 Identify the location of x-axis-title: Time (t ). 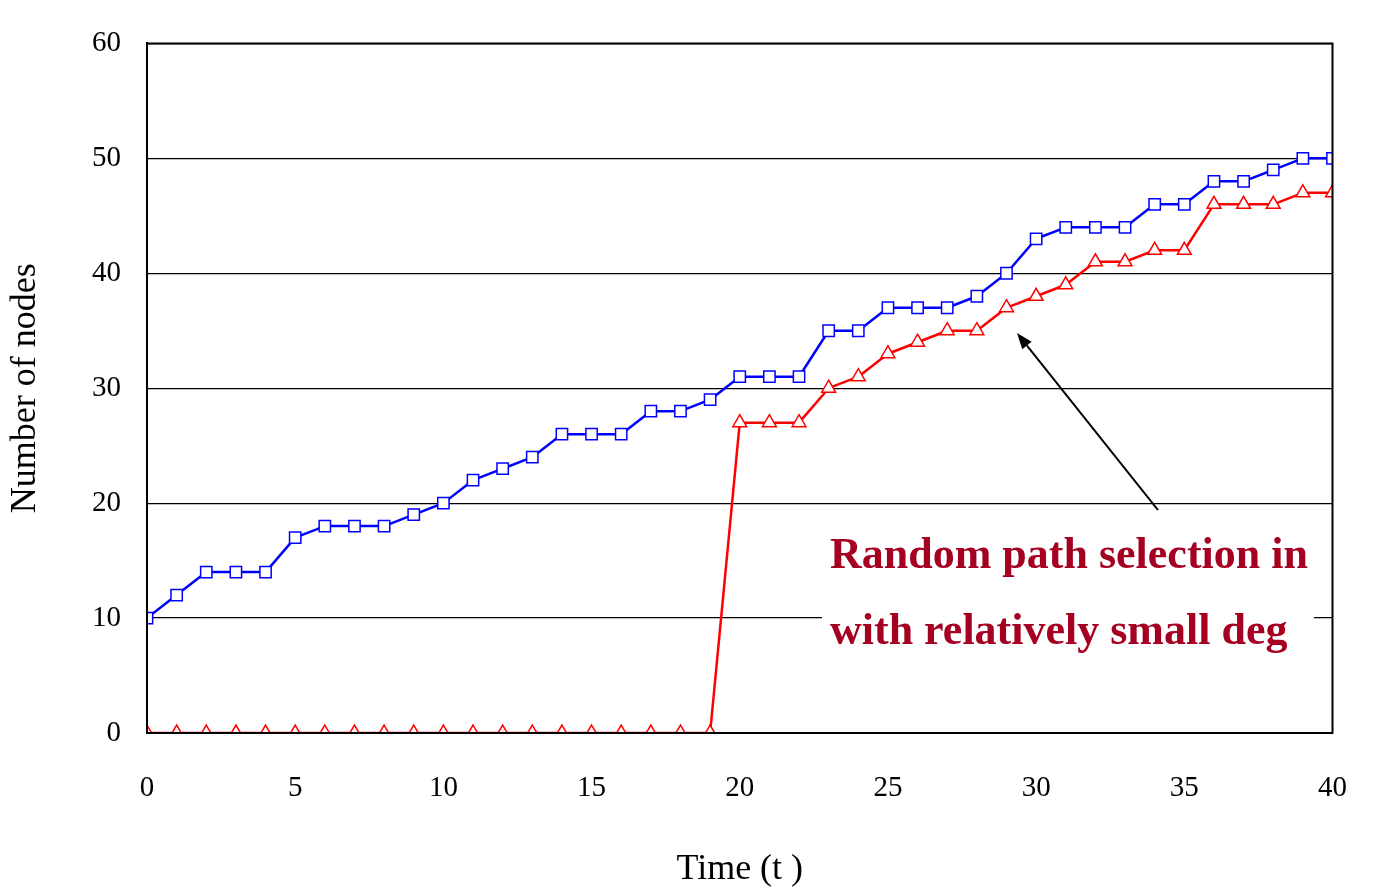
(740, 866).